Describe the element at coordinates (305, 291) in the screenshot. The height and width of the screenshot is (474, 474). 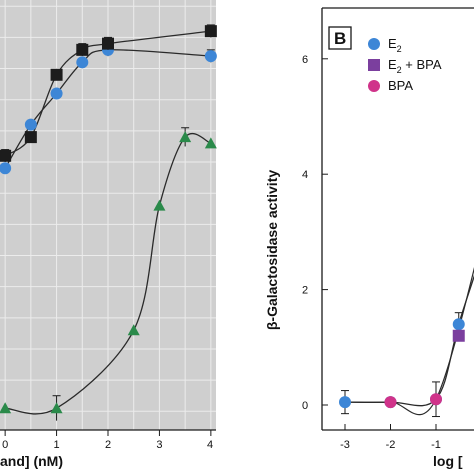
I see `panel-b-y-tick-label: 2` at that location.